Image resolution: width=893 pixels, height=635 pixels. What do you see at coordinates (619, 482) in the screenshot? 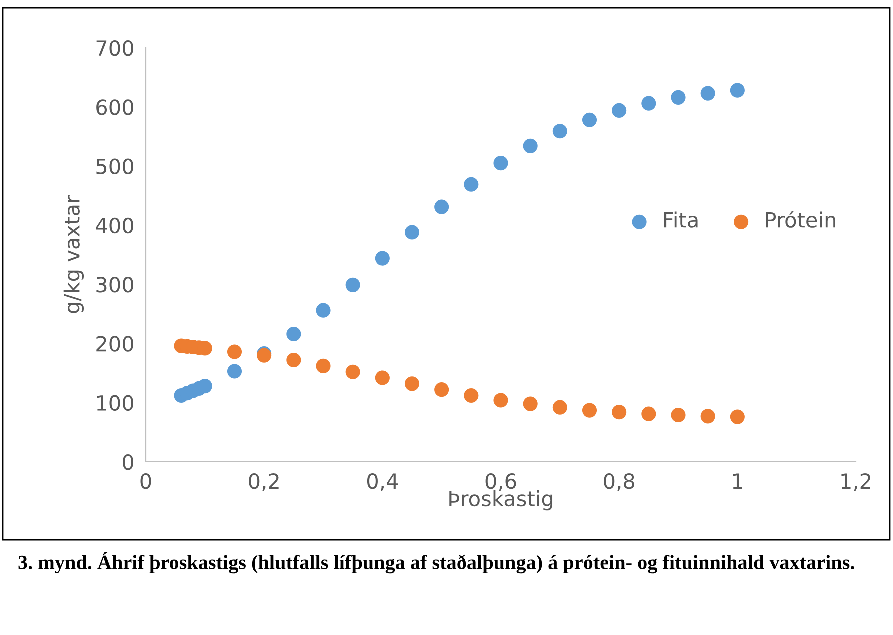
I see `x-tick-label: 0,8` at bounding box center [619, 482].